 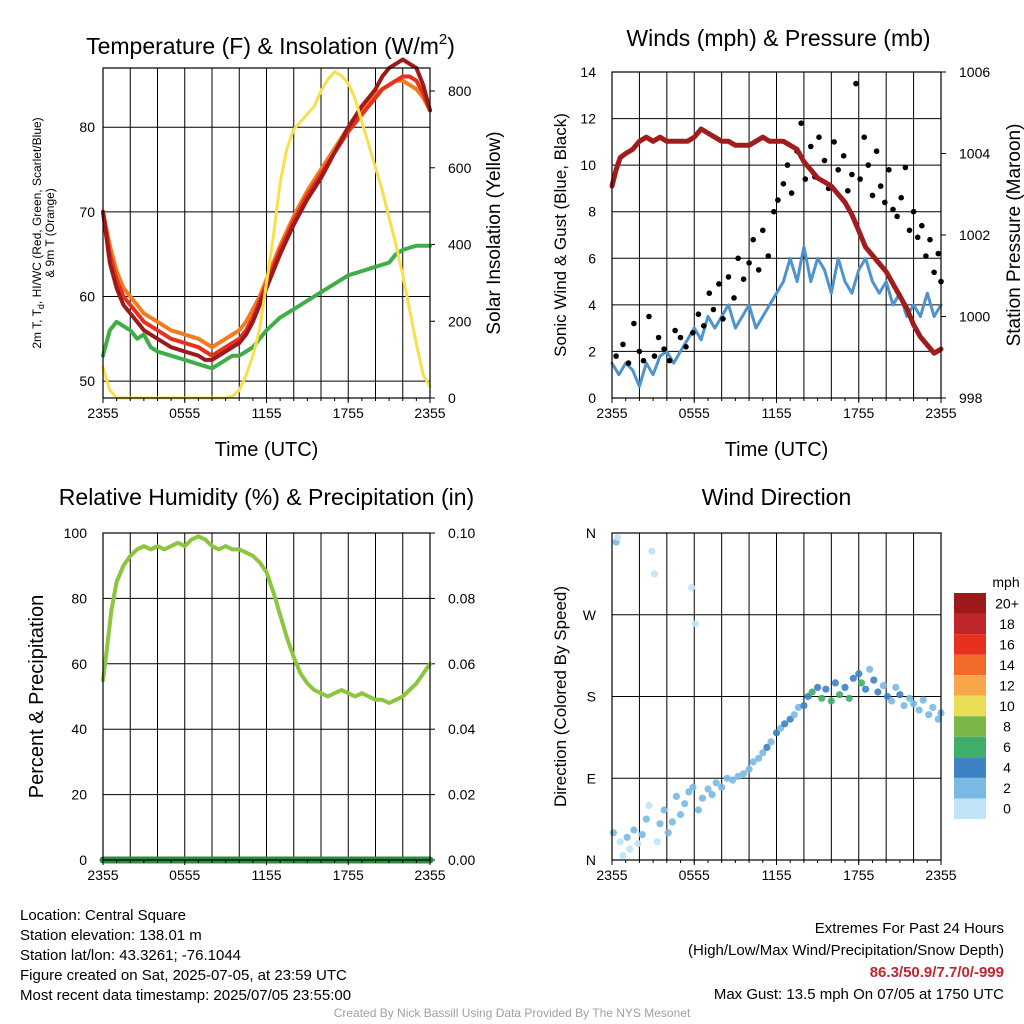 I want to click on y-axis-label-part: 2m T, T, so click(x=37, y=328).